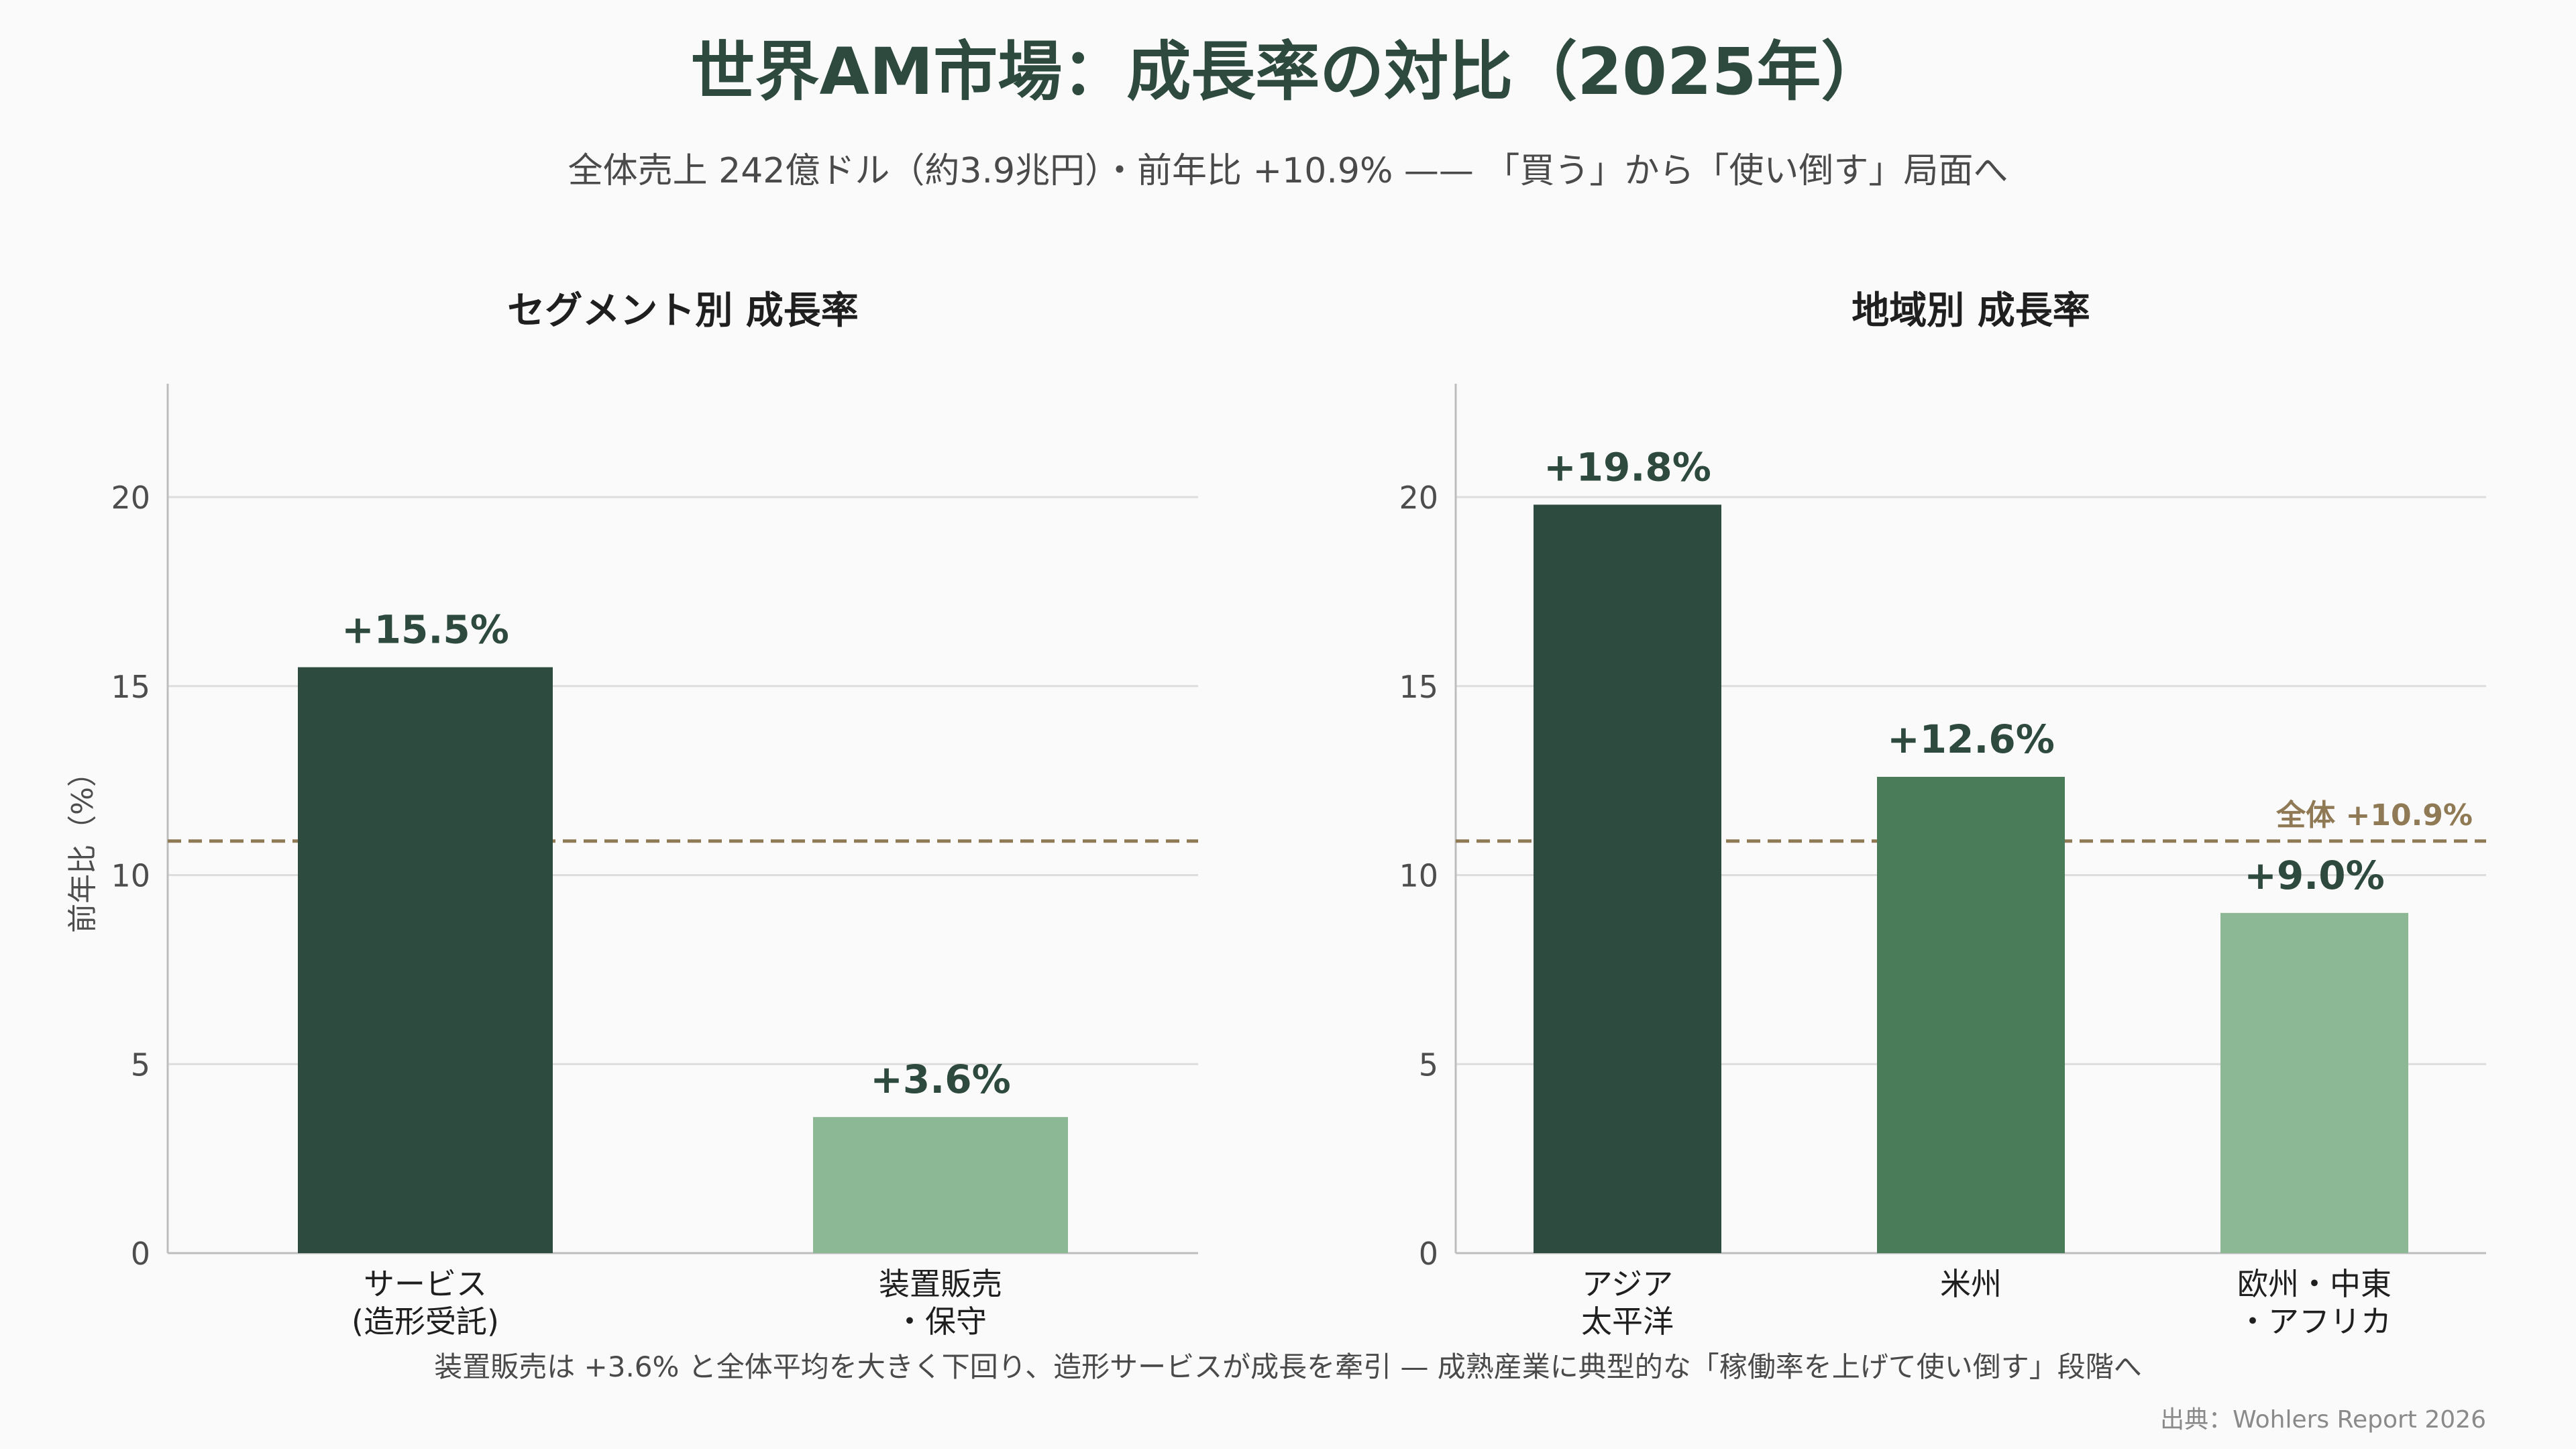 Image resolution: width=2576 pixels, height=1449 pixels. Describe the element at coordinates (2314, 1284) in the screenshot. I see `x-tick-label-line: 欧州・中東` at that location.